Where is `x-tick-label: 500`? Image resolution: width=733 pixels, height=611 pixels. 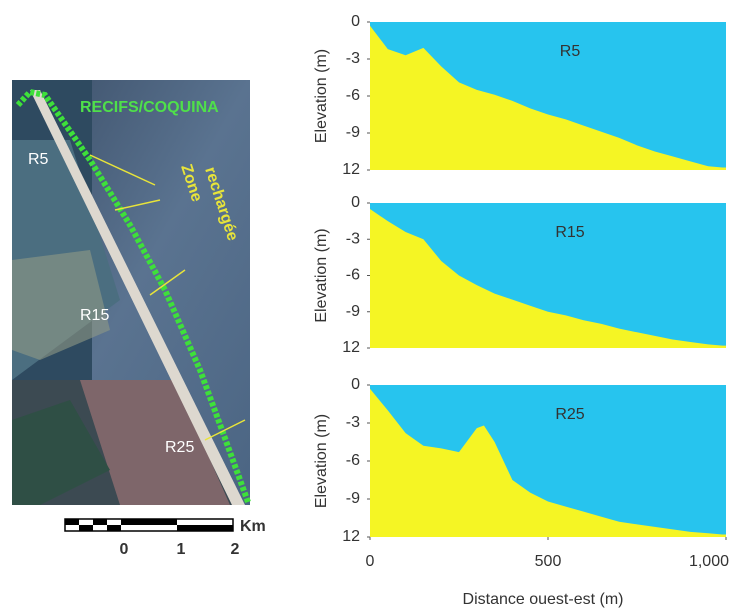
x-tick-label: 500 is located at coordinates (548, 561).